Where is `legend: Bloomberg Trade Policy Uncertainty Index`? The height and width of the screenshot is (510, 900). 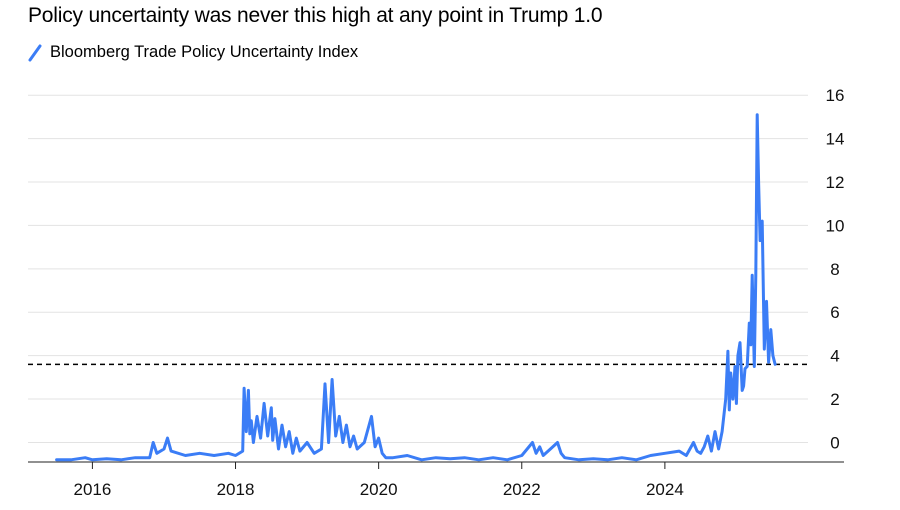
legend: Bloomberg Trade Policy Uncertainty Index is located at coordinates (193, 52).